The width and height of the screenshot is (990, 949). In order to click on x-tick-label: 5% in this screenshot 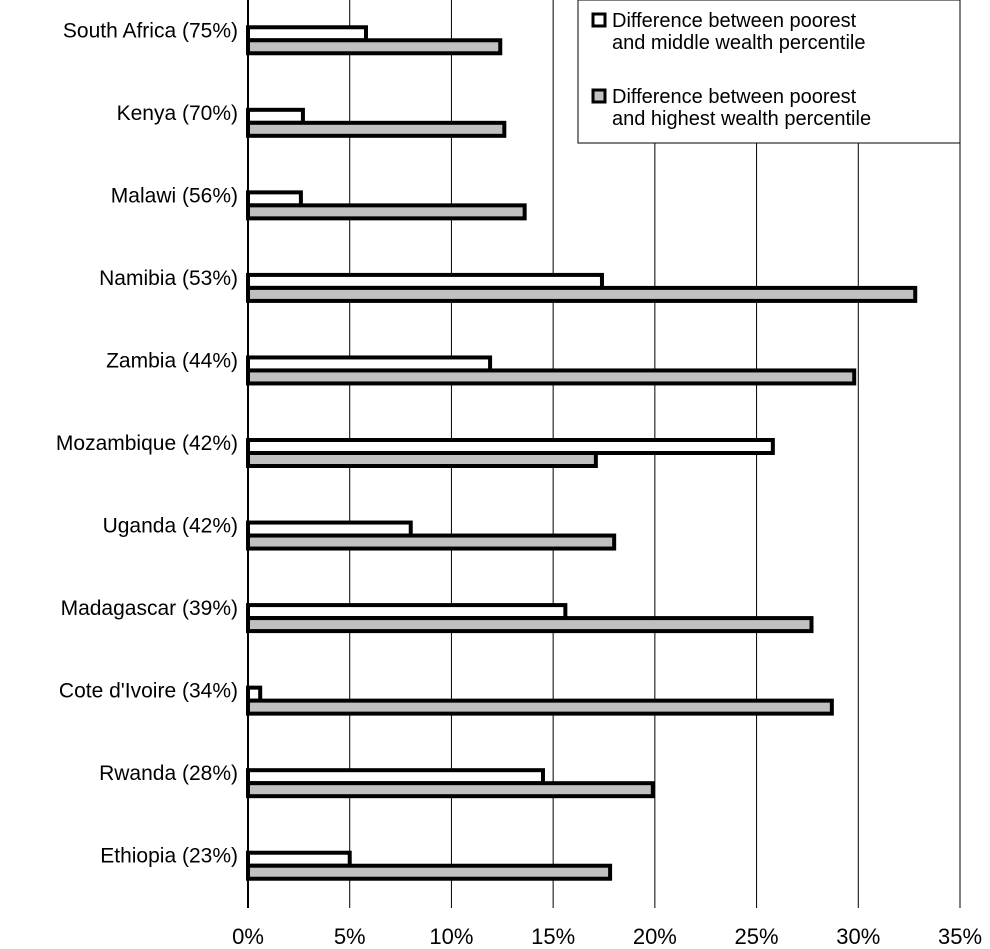, I will do `click(350, 936)`.